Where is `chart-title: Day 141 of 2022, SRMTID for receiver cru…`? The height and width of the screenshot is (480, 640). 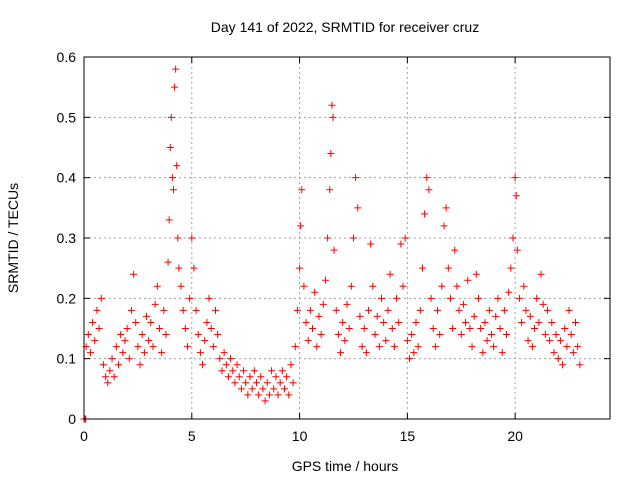 chart-title: Day 141 of 2022, SRMTID for receiver cru… is located at coordinates (345, 27).